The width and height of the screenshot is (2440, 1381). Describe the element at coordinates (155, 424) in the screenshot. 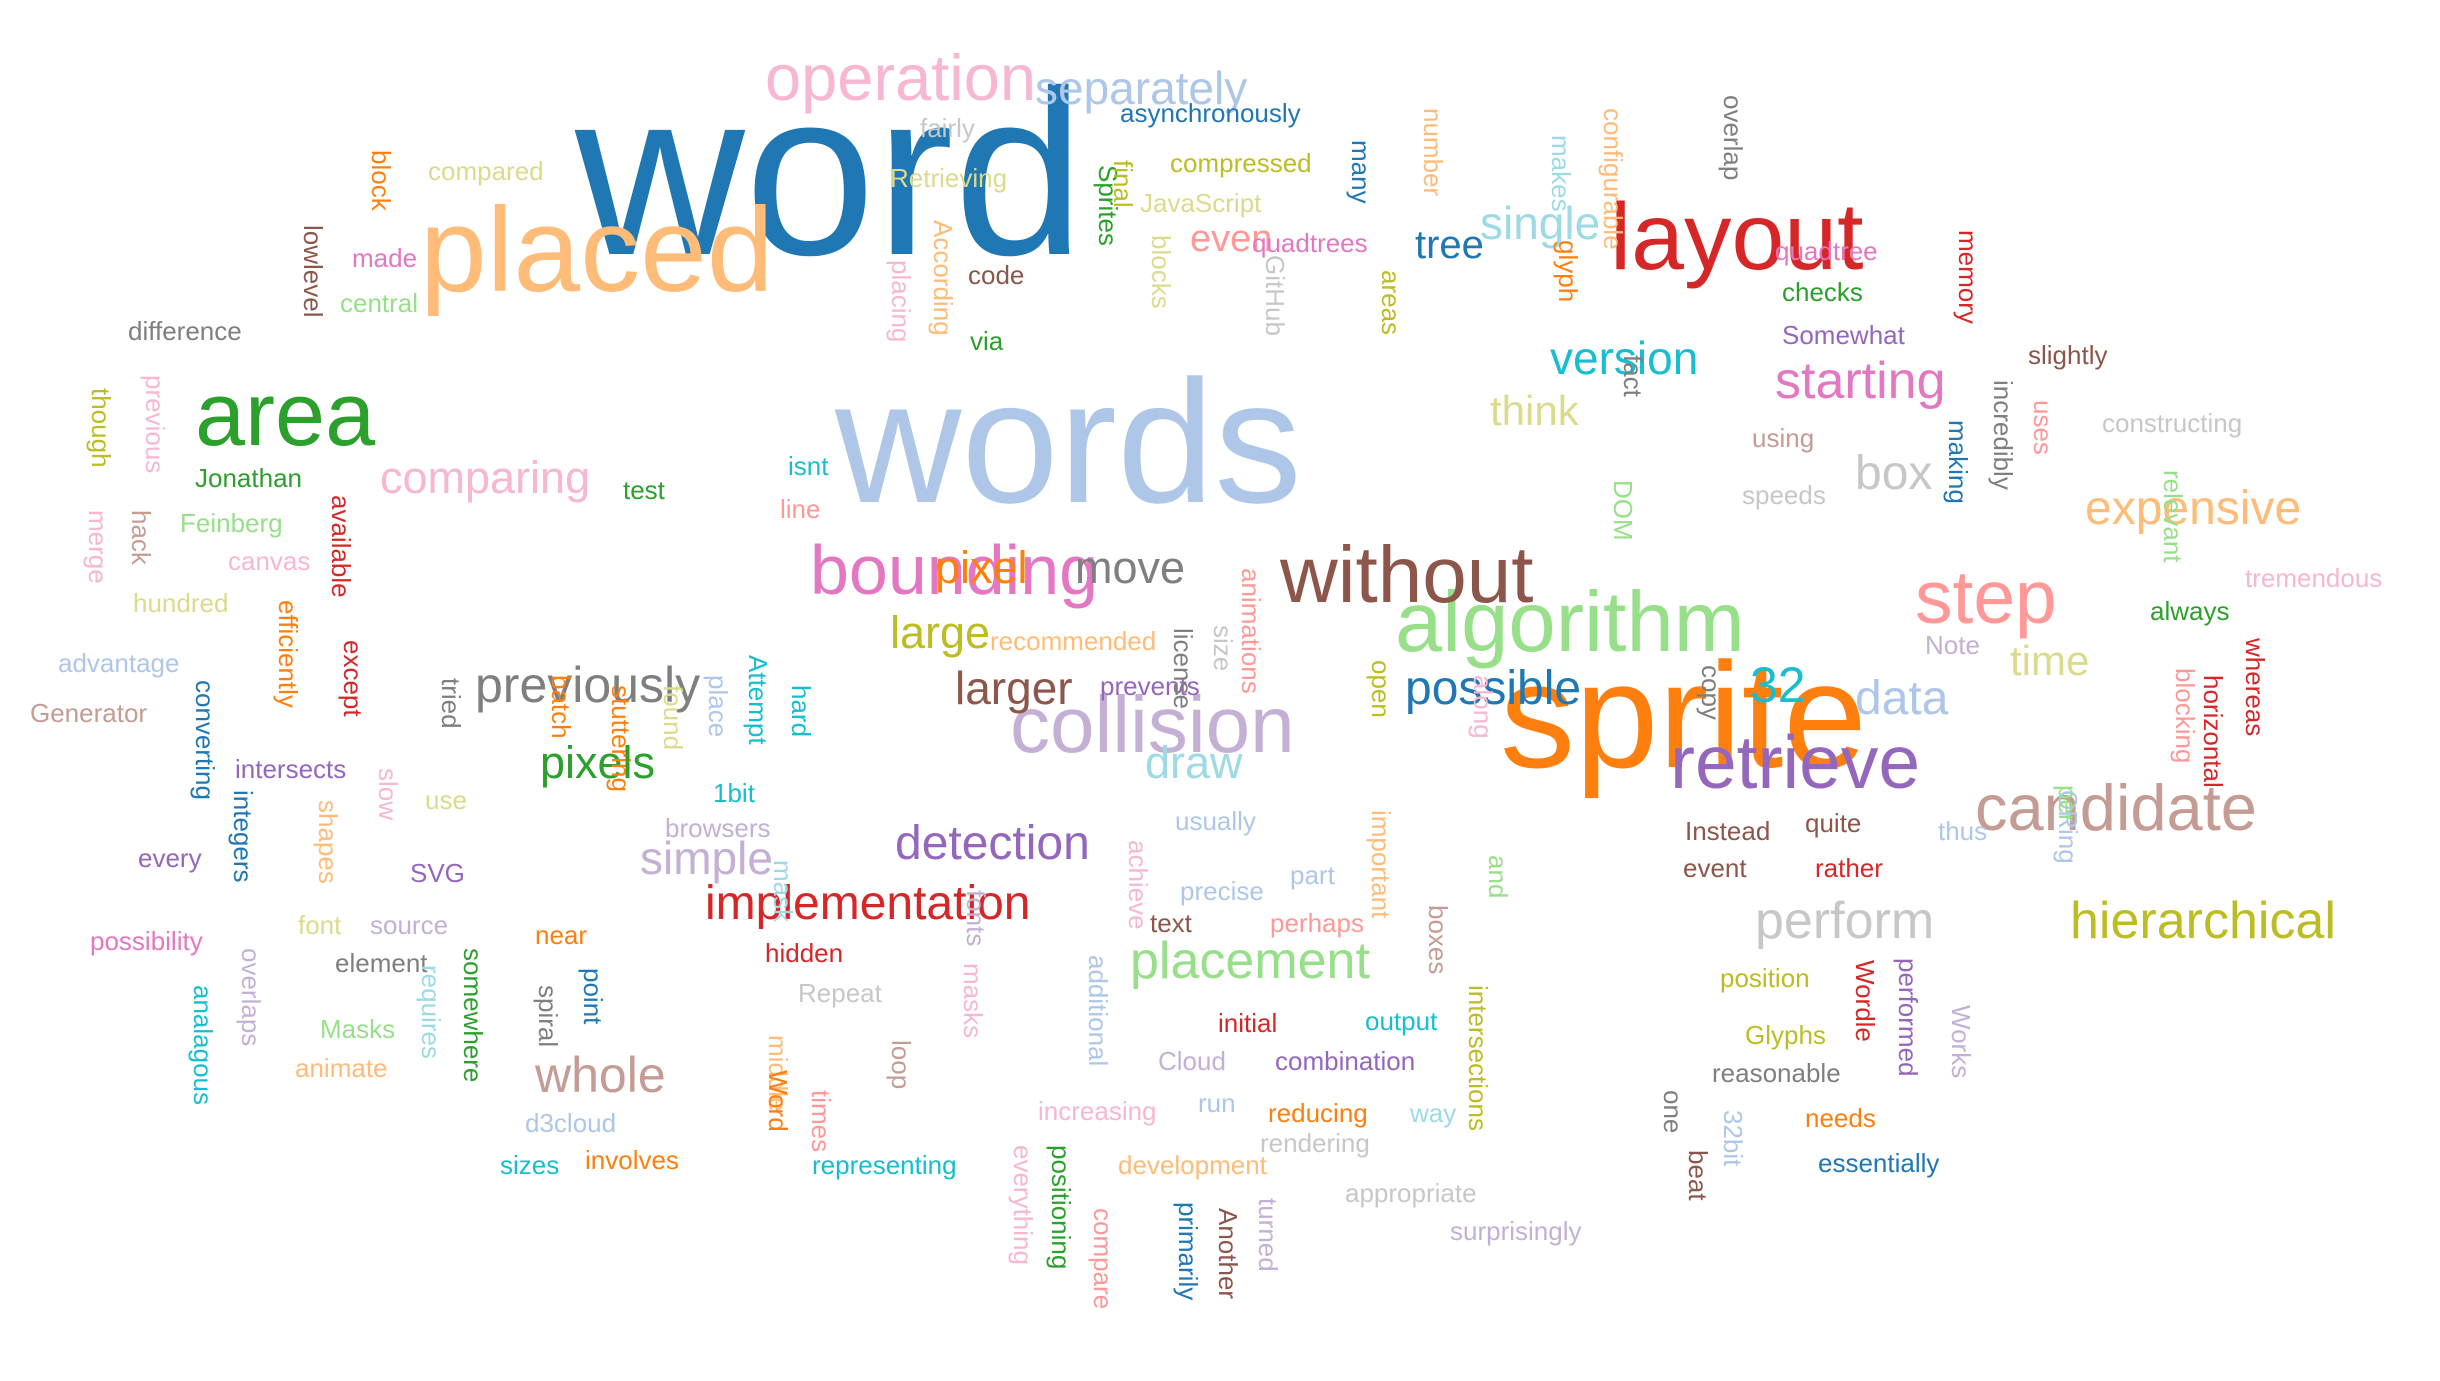

I see `cloud-word: previous` at that location.